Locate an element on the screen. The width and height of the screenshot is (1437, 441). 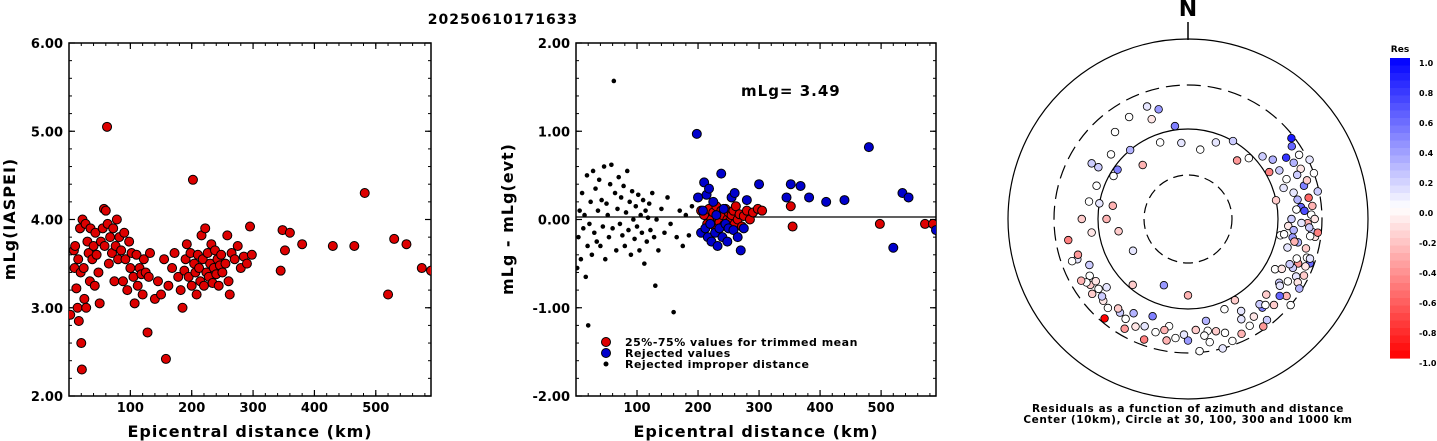
colorbar-tick-label: 0.6 is located at coordinates (1426, 123).